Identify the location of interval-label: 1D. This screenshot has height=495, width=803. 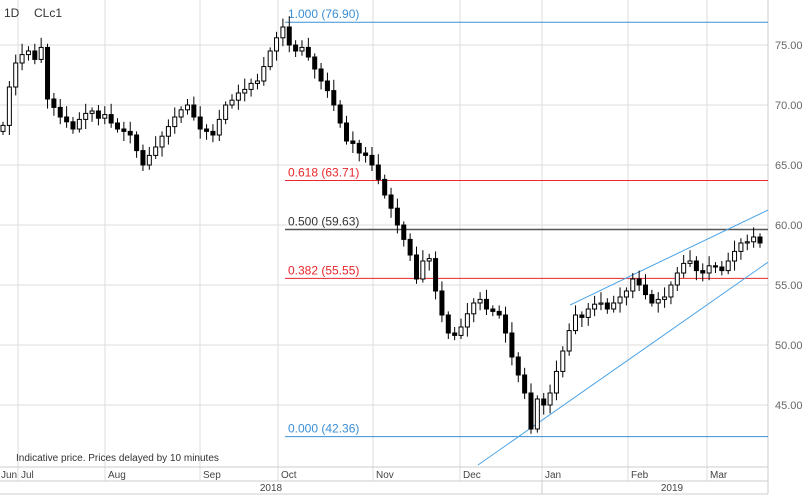
(12, 13).